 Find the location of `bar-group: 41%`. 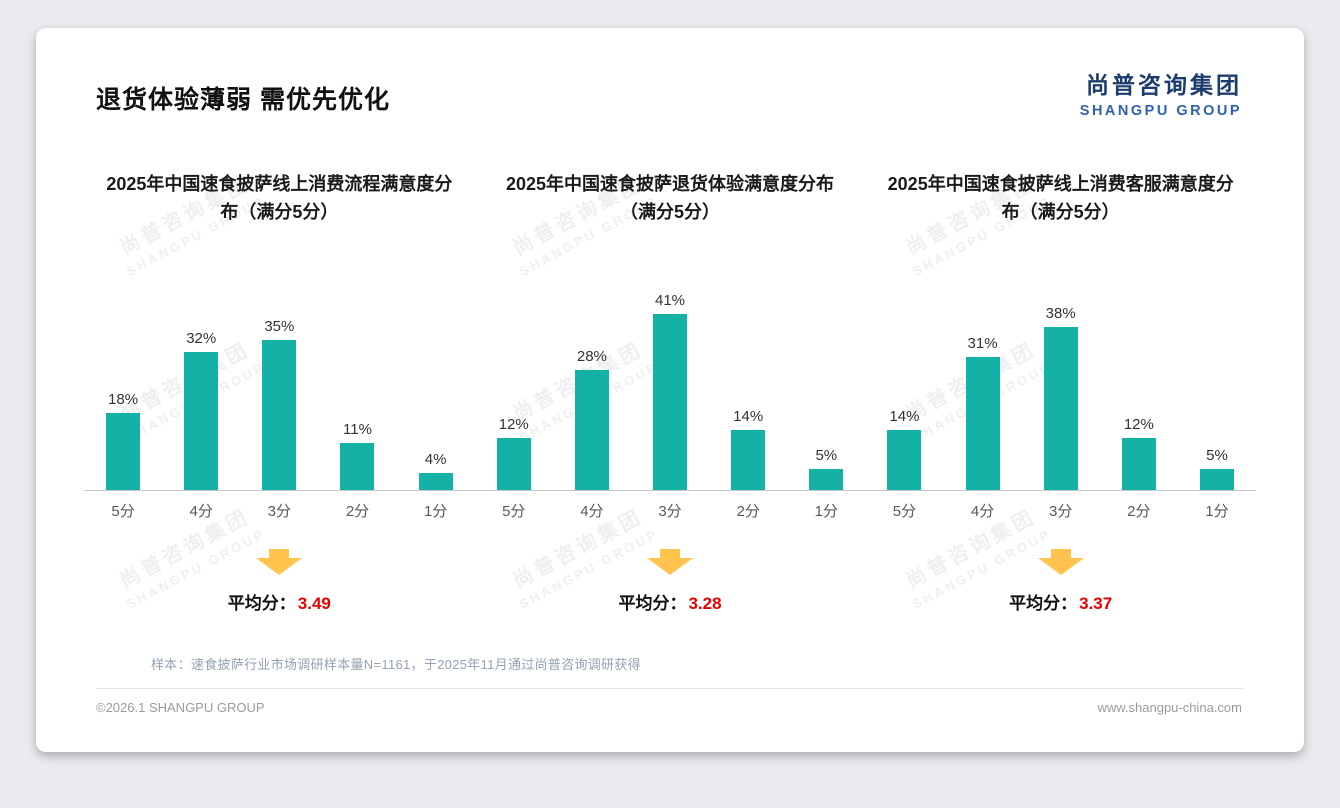

bar-group: 41% is located at coordinates (670, 391).